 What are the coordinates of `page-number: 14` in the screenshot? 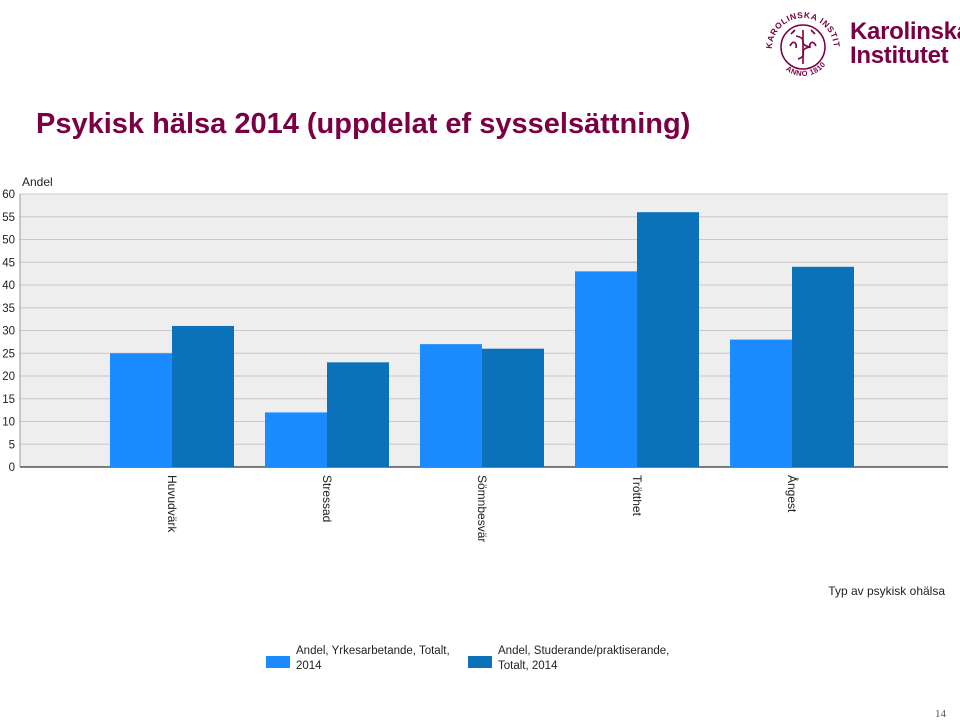 It's located at (940, 714).